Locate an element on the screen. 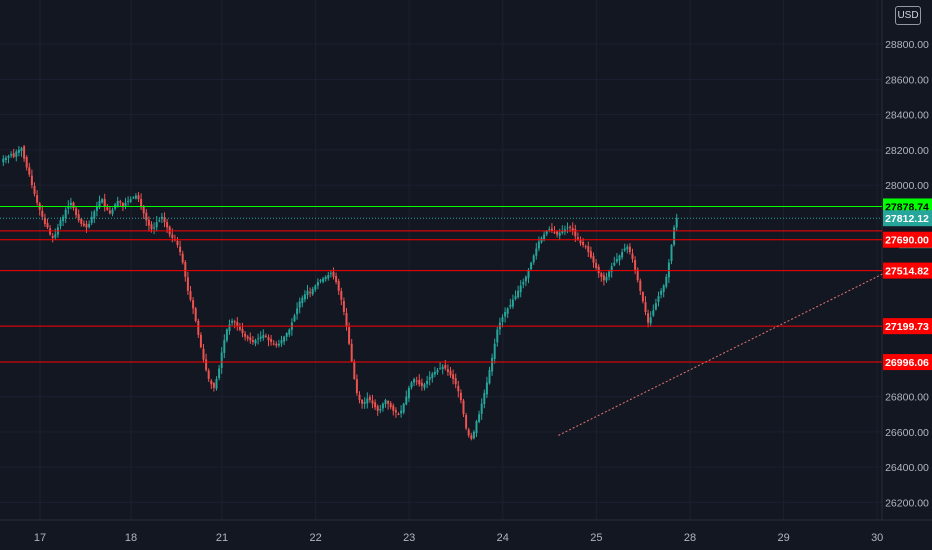  currency-button: USD is located at coordinates (908, 15).